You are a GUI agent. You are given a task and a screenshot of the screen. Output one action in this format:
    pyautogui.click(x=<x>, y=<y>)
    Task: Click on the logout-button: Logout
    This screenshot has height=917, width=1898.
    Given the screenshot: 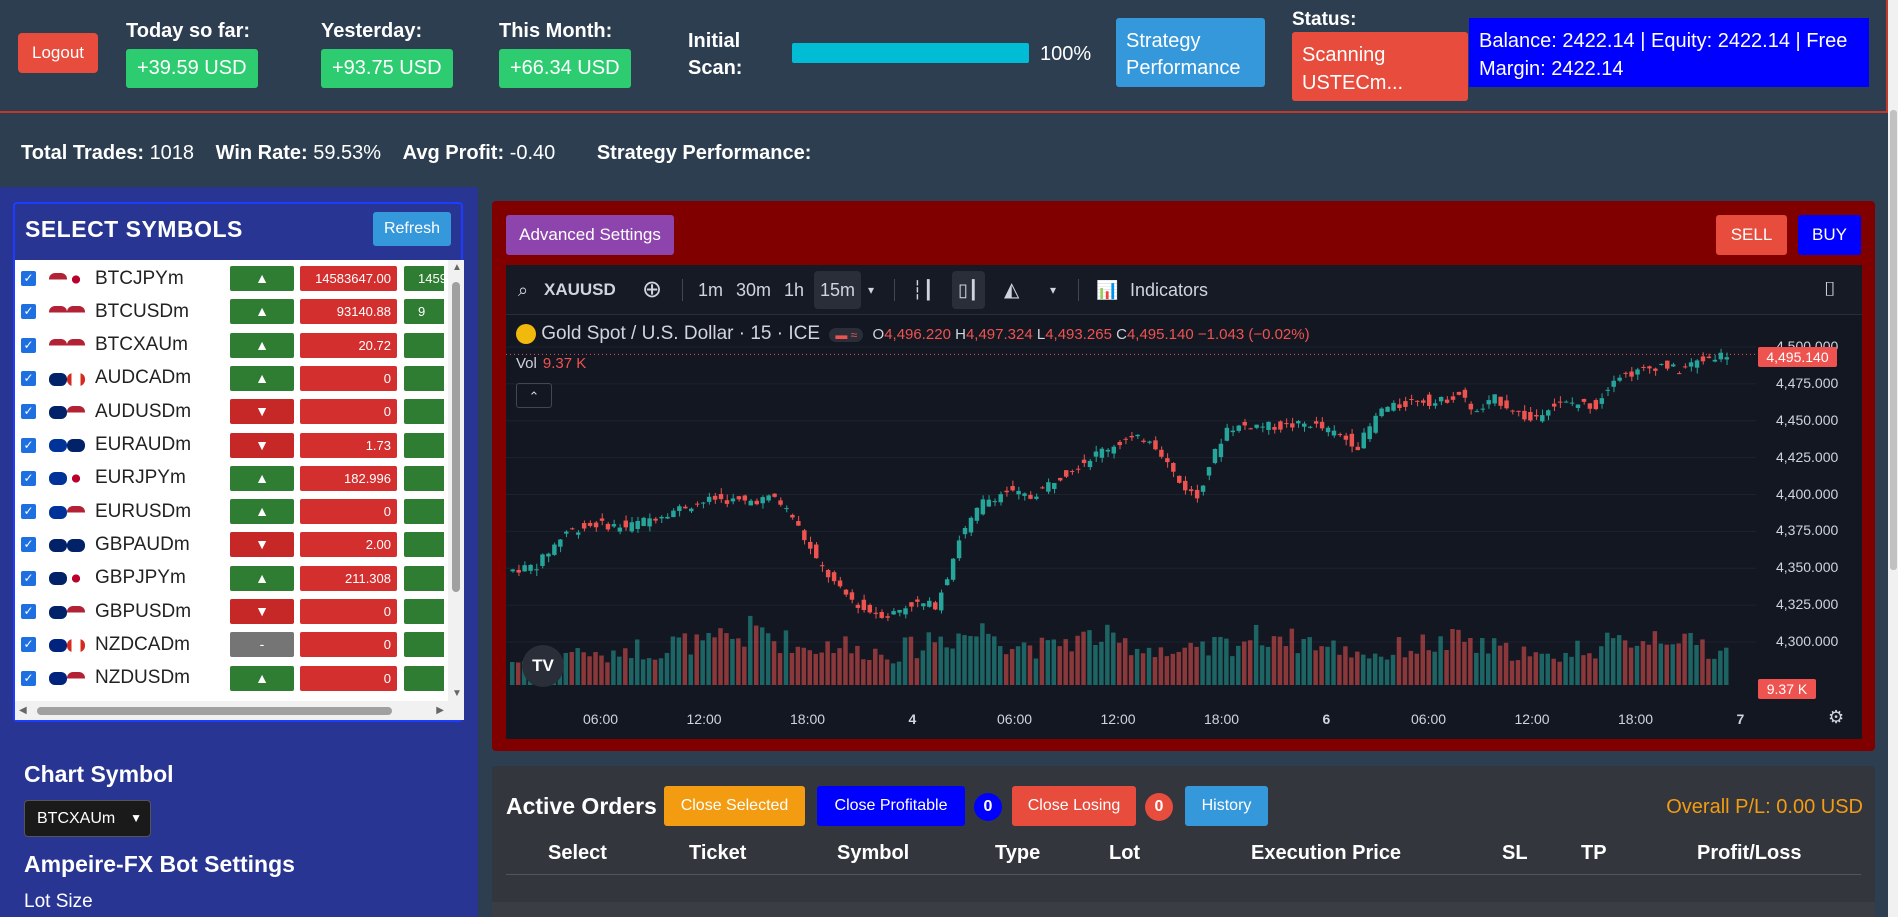 What is the action you would take?
    pyautogui.click(x=58, y=53)
    